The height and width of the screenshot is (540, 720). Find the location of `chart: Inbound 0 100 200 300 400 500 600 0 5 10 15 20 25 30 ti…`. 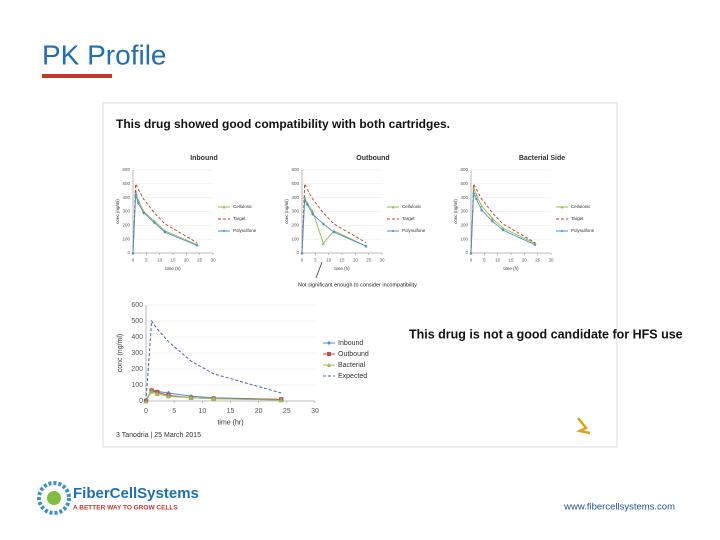

chart: Inbound 0 100 200 300 400 500 600 0 5 10 15 20 25 30 ti… is located at coordinates (186, 213).